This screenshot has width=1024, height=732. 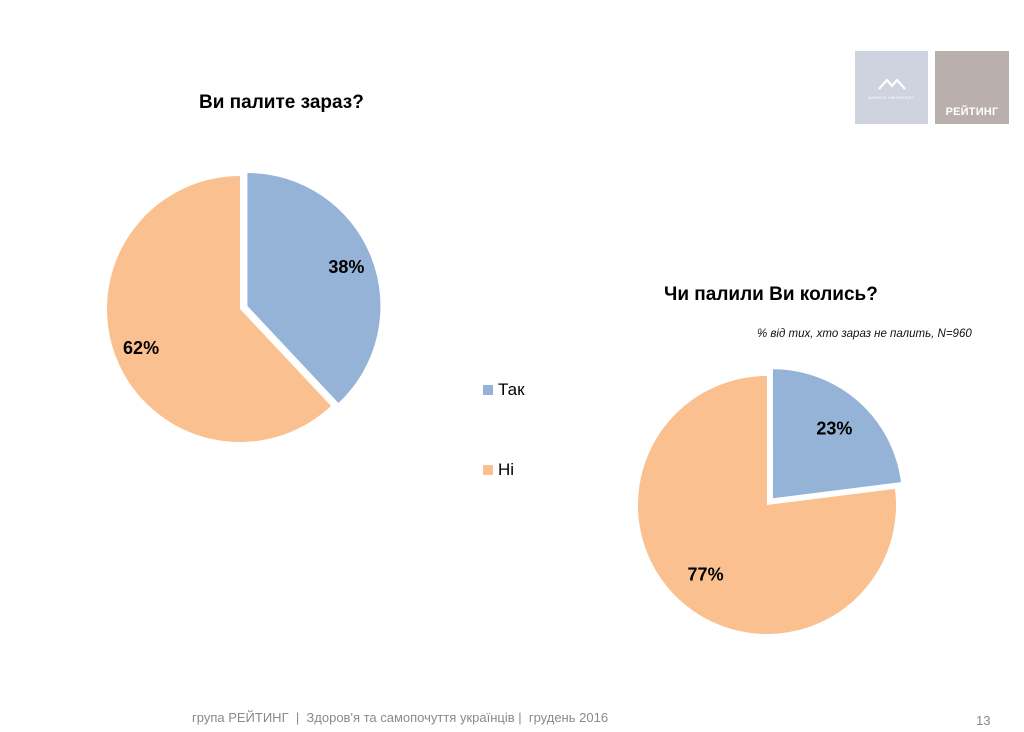 What do you see at coordinates (314, 288) in the screenshot?
I see `pie1-slice-yes` at bounding box center [314, 288].